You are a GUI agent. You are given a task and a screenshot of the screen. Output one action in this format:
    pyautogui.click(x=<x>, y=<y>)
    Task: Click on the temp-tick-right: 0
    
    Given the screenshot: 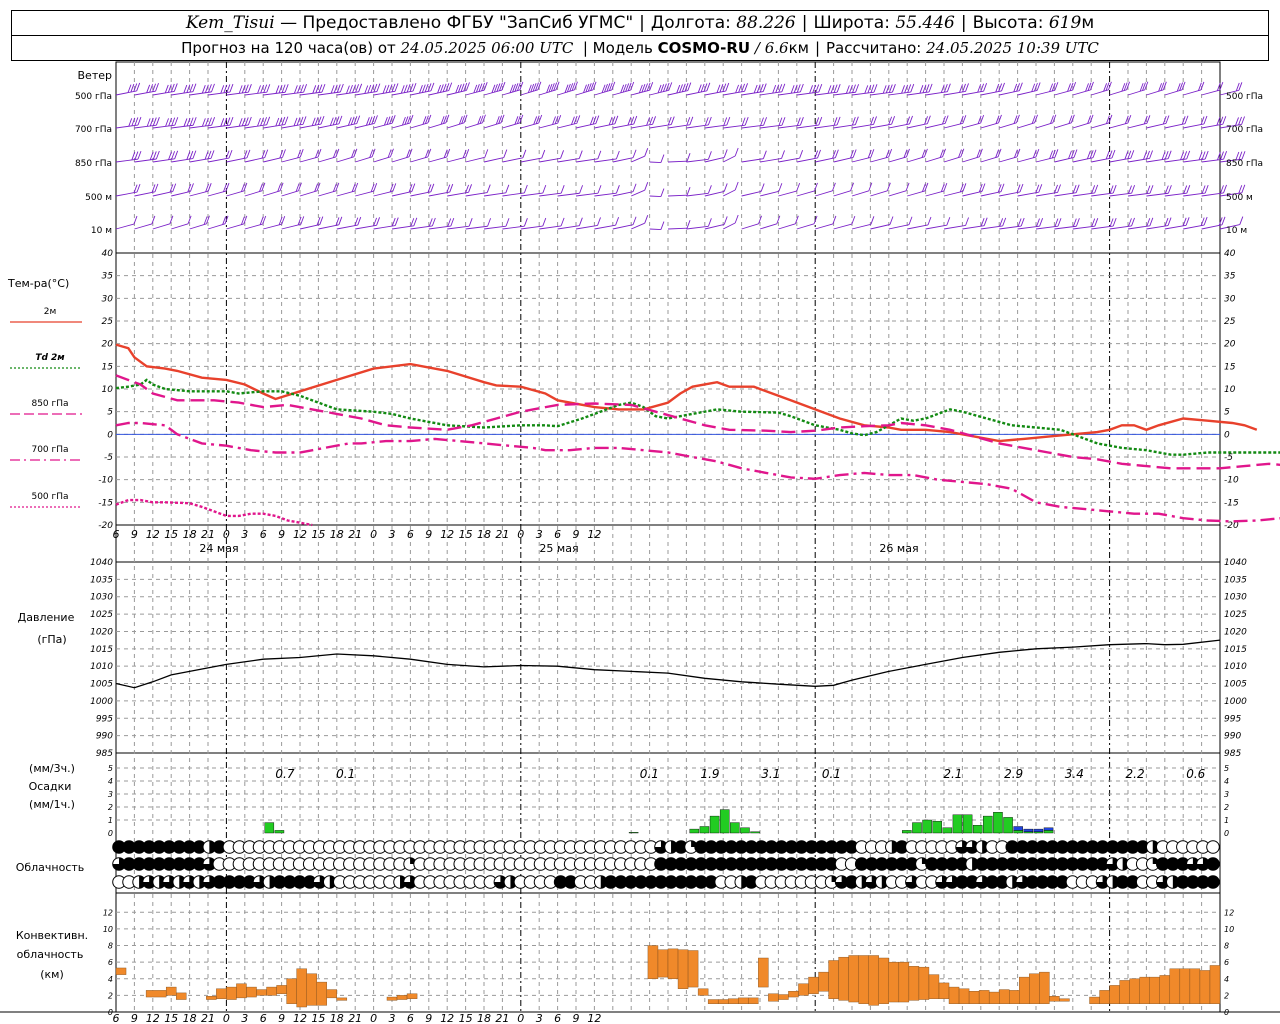 What is the action you would take?
    pyautogui.click(x=1227, y=435)
    